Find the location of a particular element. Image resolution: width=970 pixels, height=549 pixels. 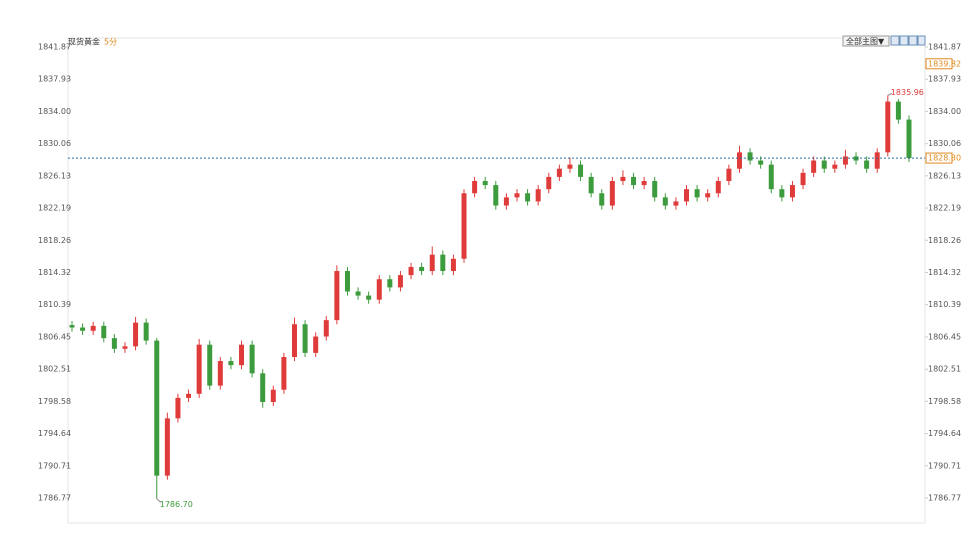

price-label: 1828.30 is located at coordinates (944, 158).